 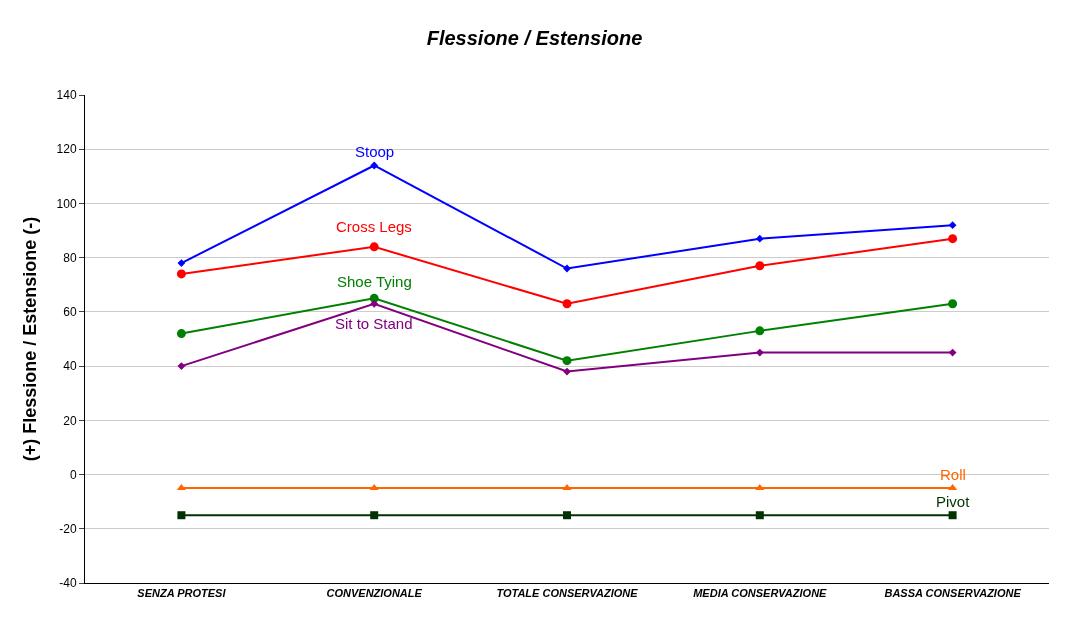 What do you see at coordinates (68, 583) in the screenshot?
I see `y-tick-label: -40` at bounding box center [68, 583].